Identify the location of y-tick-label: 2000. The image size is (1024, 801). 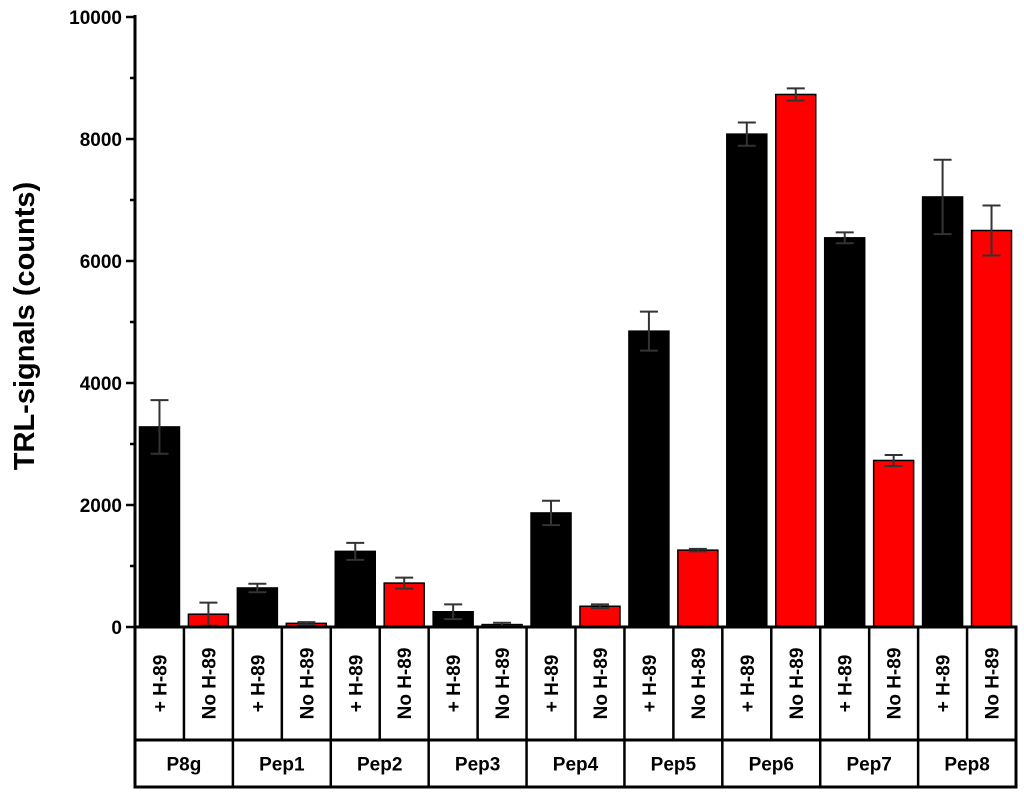
(101, 506).